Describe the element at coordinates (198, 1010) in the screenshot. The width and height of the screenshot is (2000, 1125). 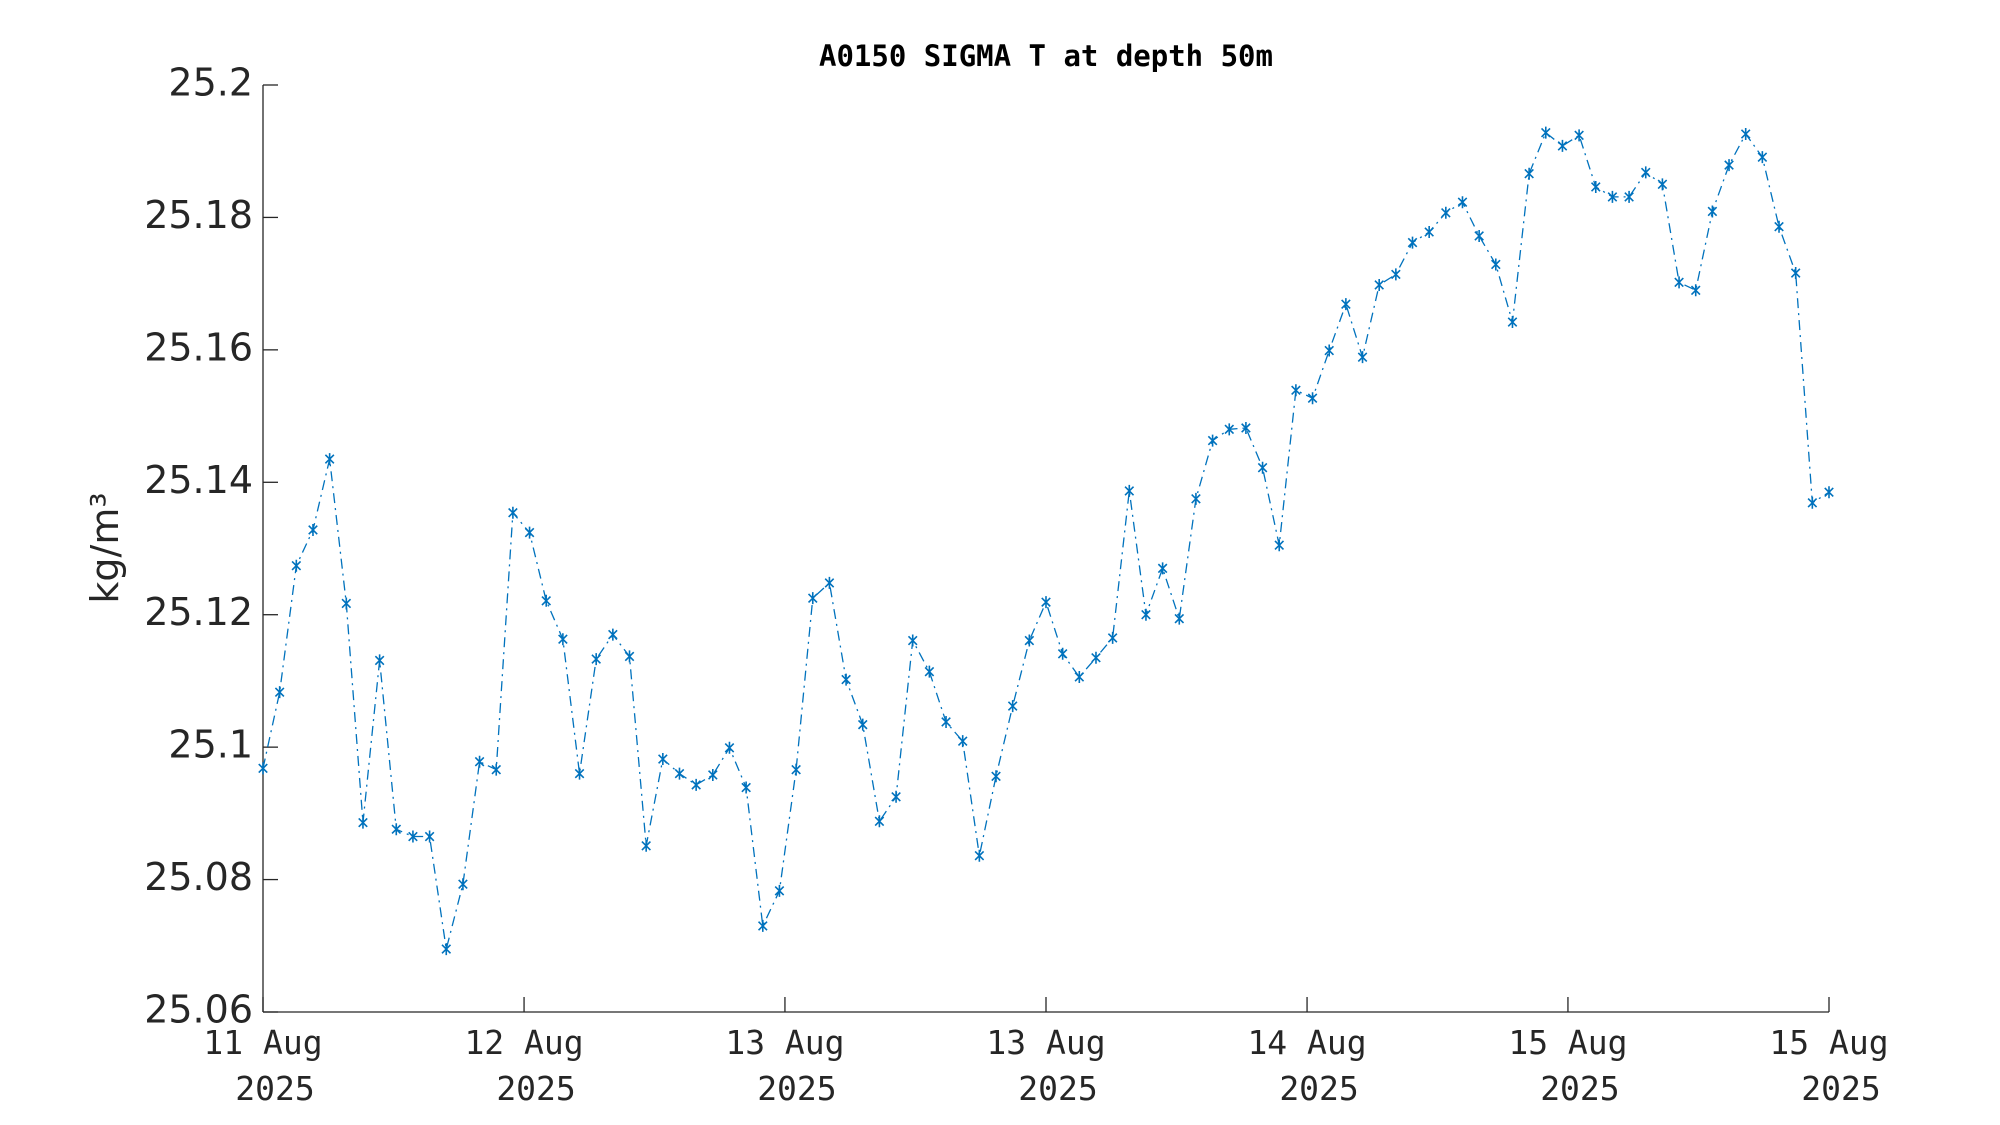
I see `y-tick-label: 25.06` at that location.